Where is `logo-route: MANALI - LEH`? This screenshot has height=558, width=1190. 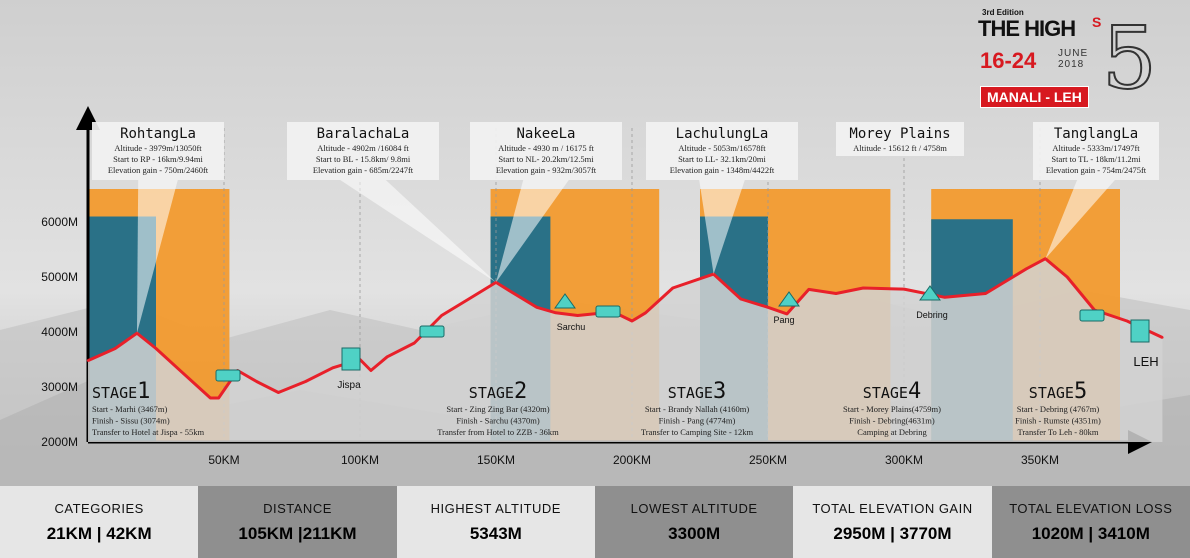 logo-route: MANALI - LEH is located at coordinates (1034, 97).